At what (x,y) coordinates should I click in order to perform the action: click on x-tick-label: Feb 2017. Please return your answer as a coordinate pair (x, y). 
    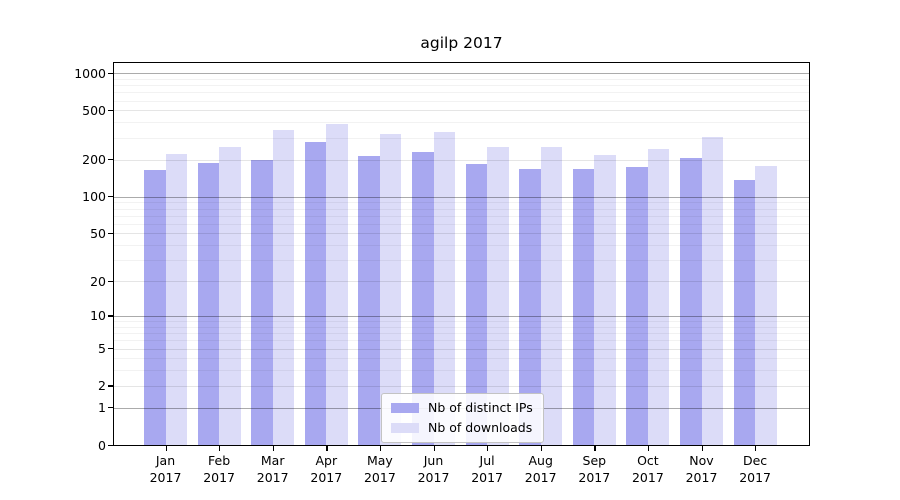
    Looking at the image, I should click on (219, 469).